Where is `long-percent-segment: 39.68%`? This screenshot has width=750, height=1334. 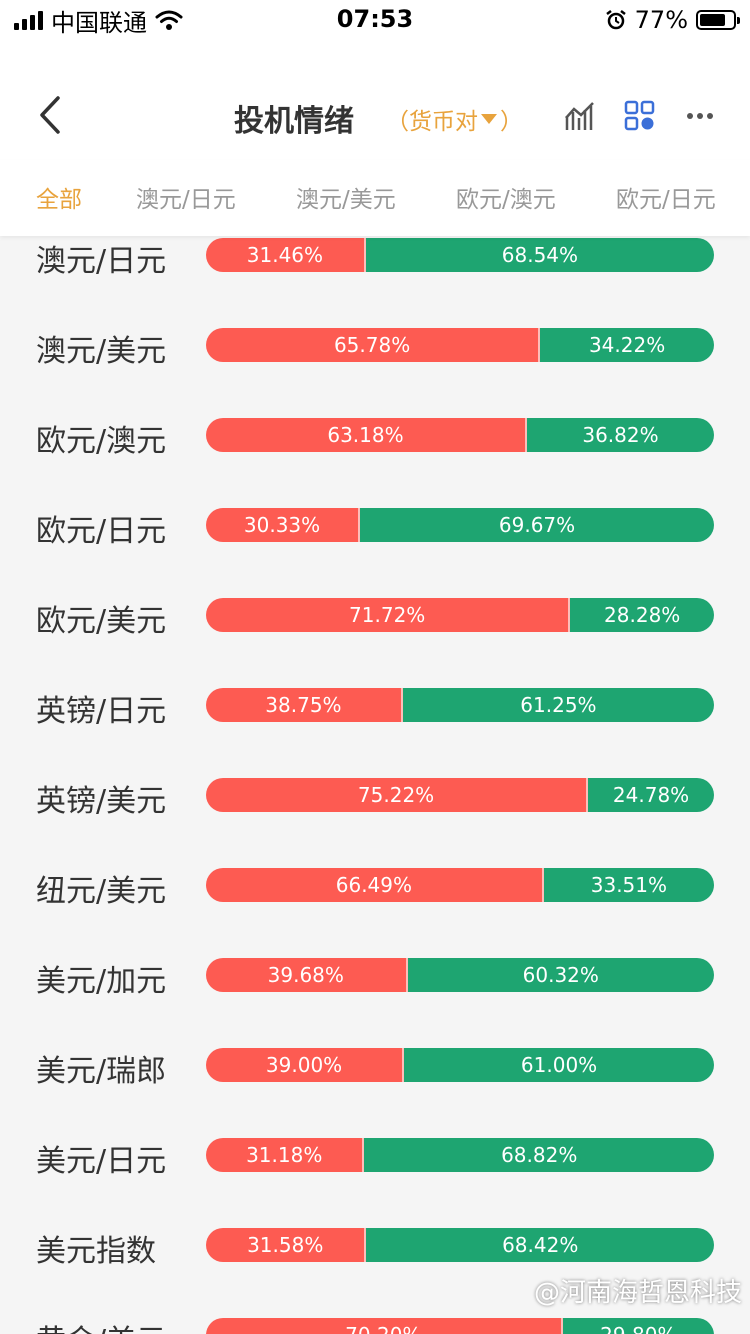
long-percent-segment: 39.68% is located at coordinates (307, 975).